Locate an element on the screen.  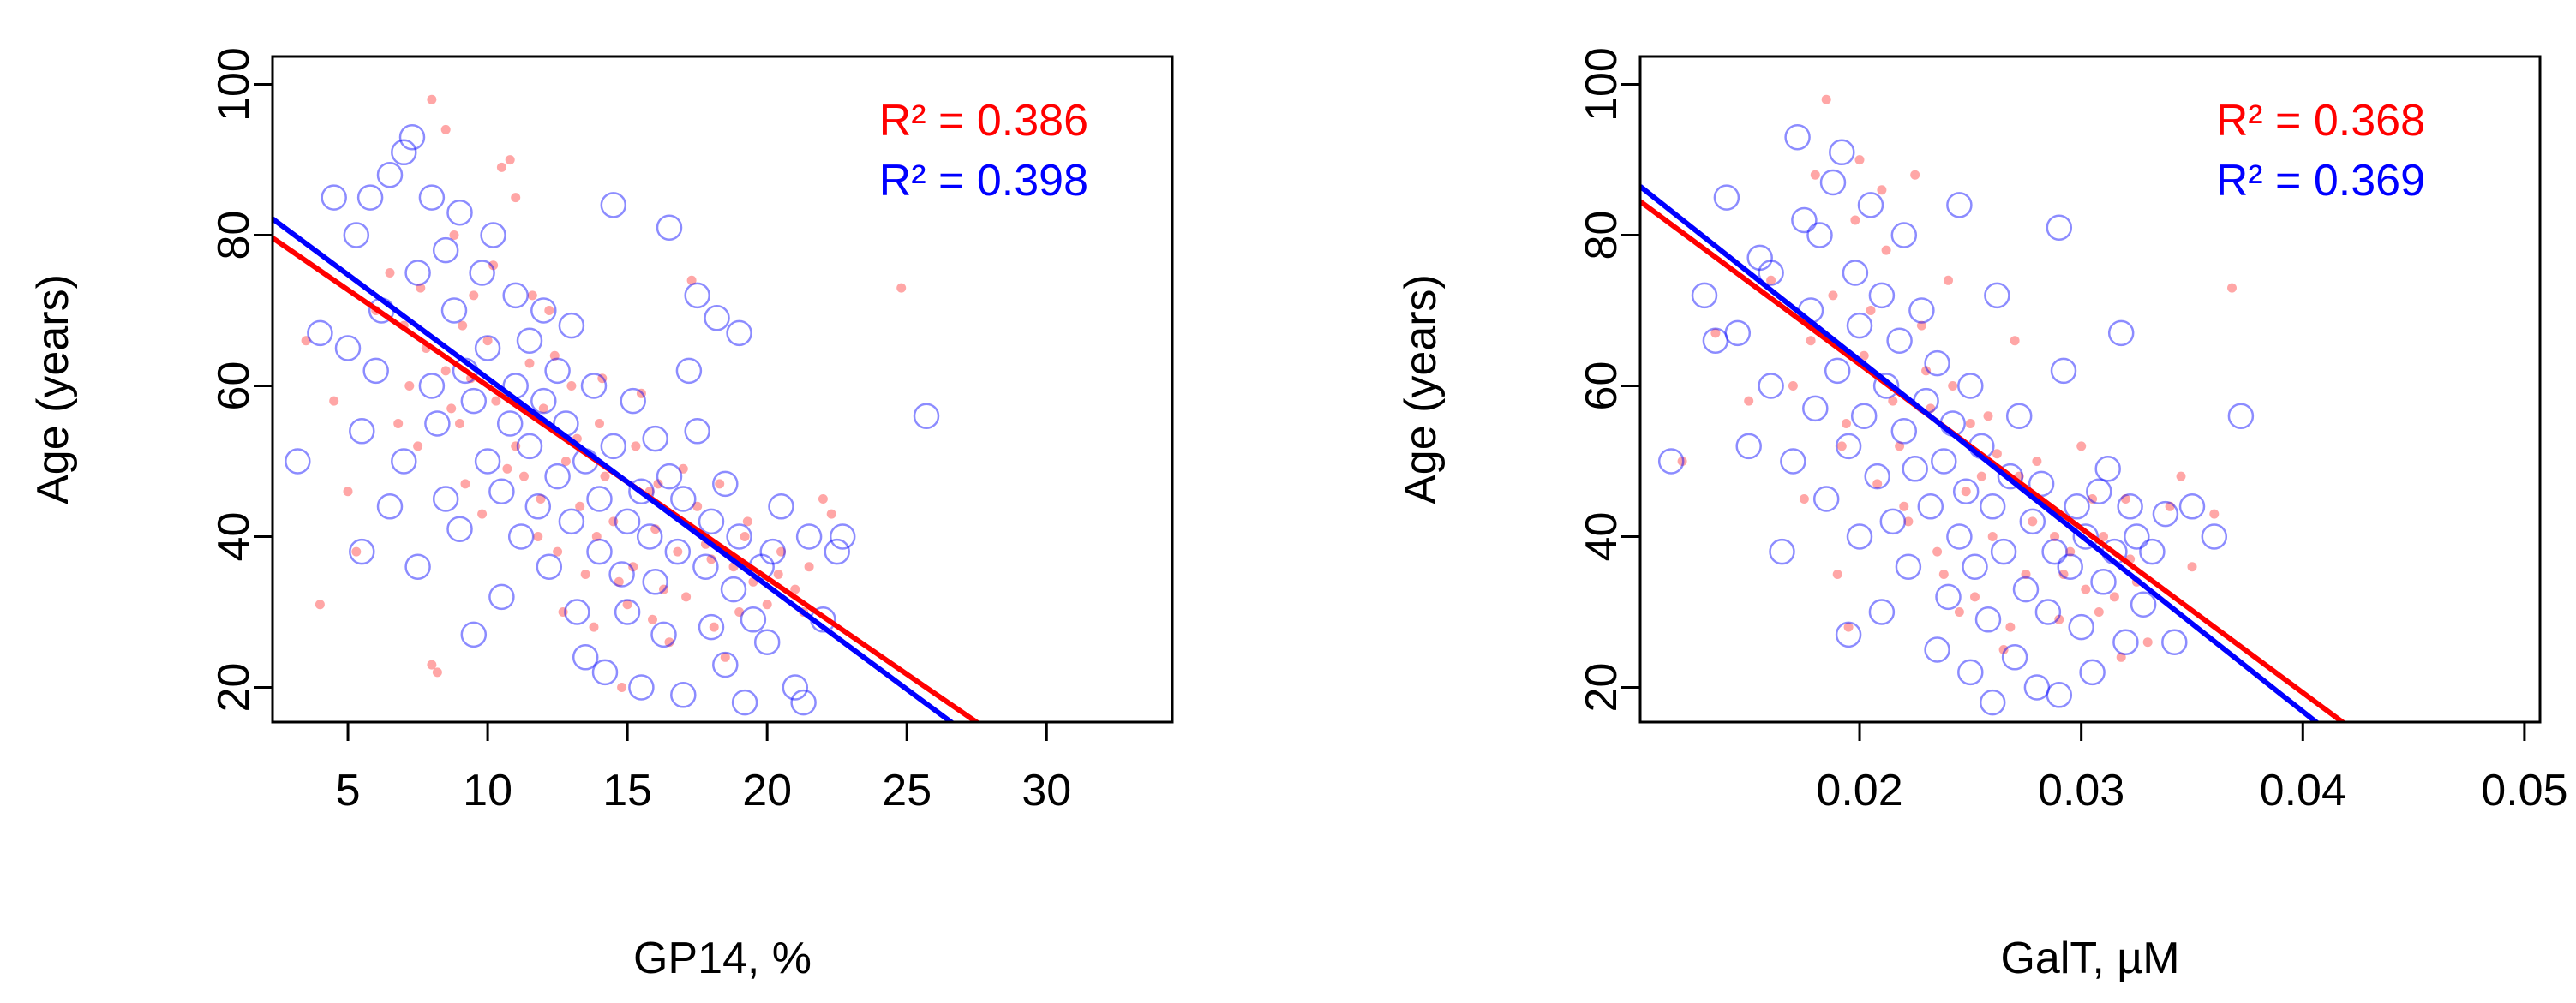
x-tick-label: 0.05 is located at coordinates (2524, 790).